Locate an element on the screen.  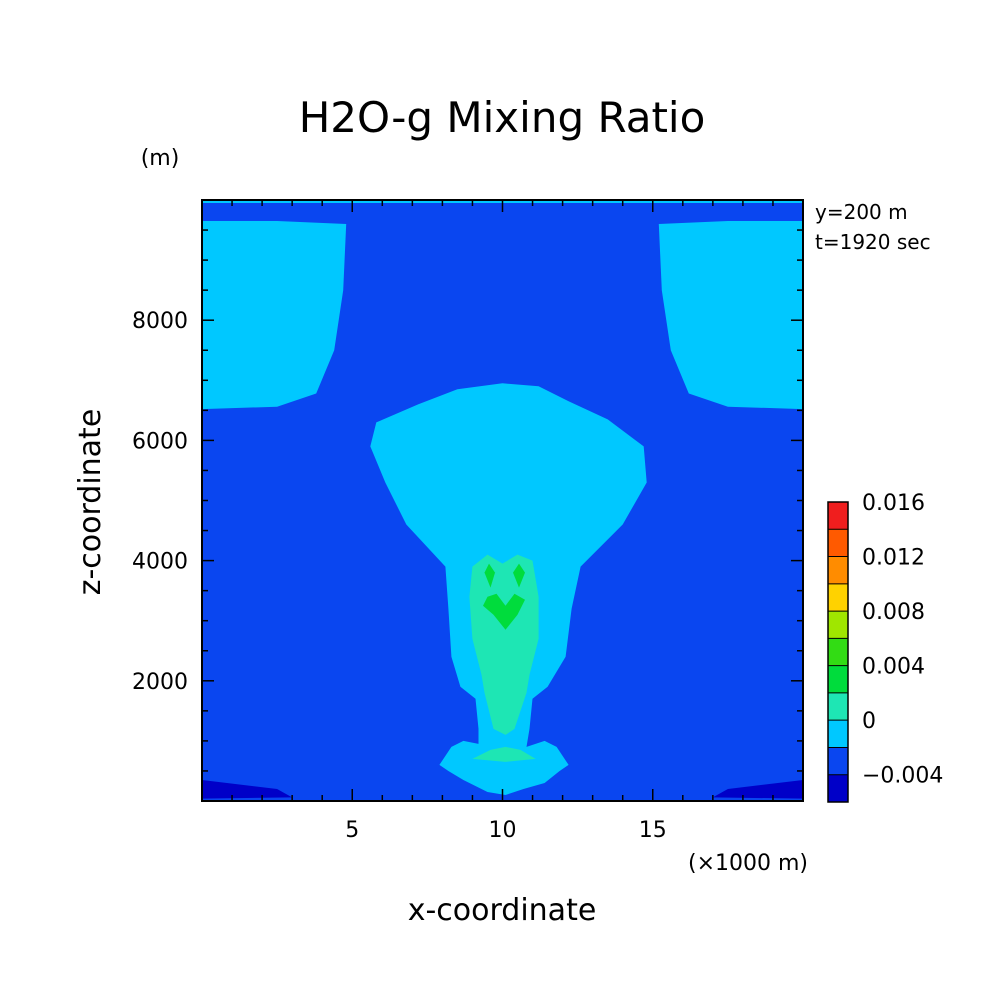
y-axis-label: z-coordinate is located at coordinates (90, 502).